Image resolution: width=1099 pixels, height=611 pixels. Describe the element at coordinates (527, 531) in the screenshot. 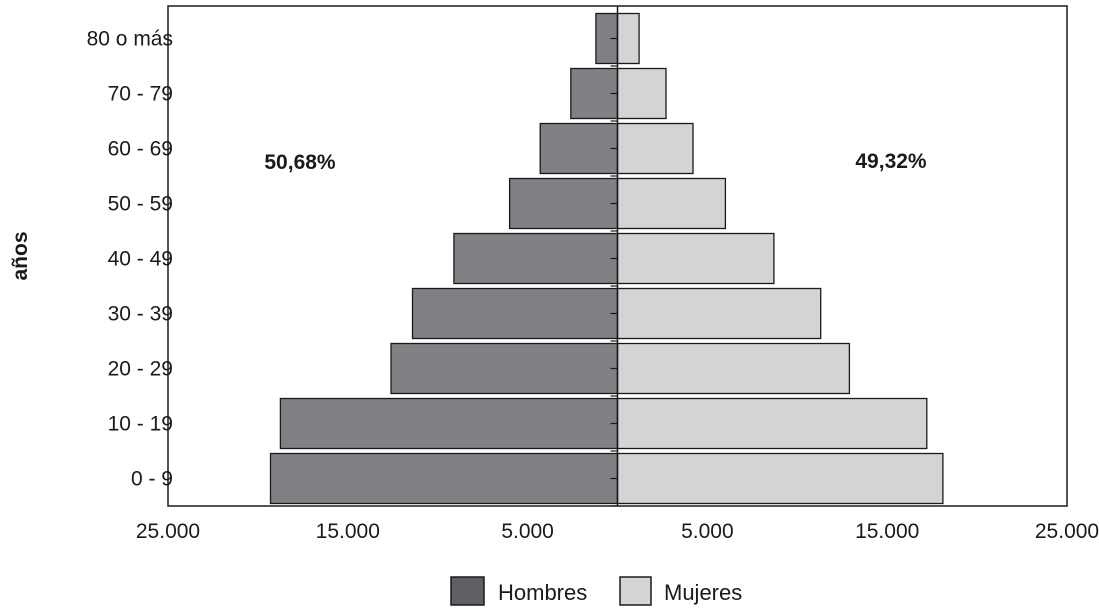

I see `x-tick-label-2: 5.000` at that location.